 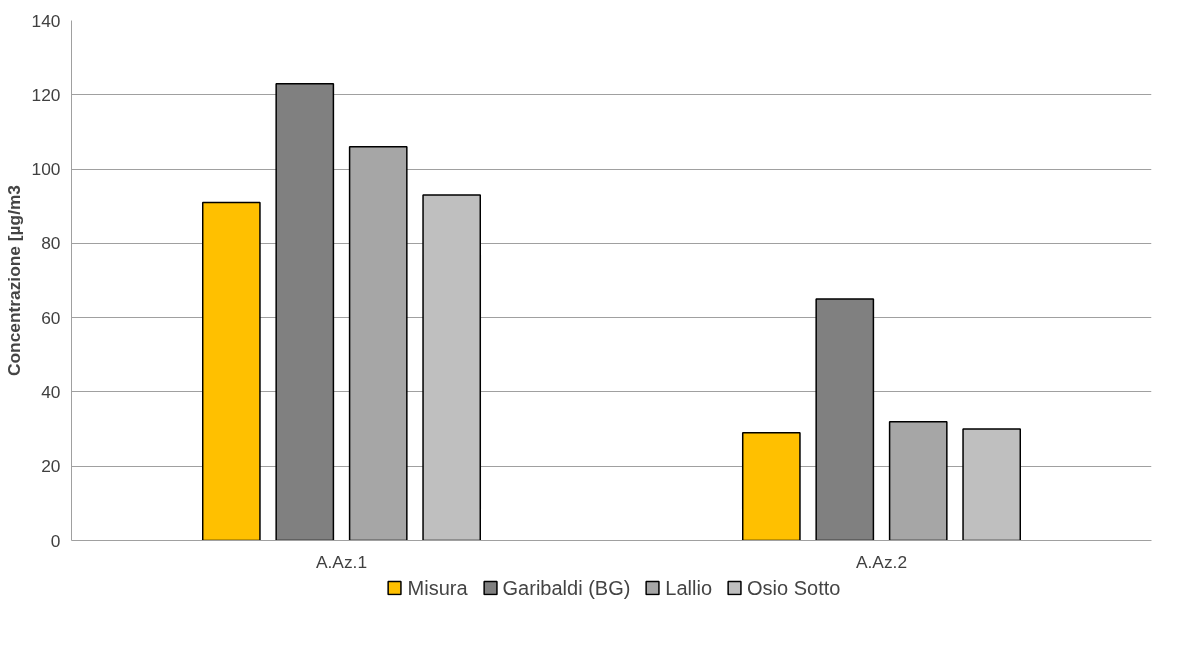 What do you see at coordinates (689, 588) in the screenshot?
I see `legend-label: Lallio` at bounding box center [689, 588].